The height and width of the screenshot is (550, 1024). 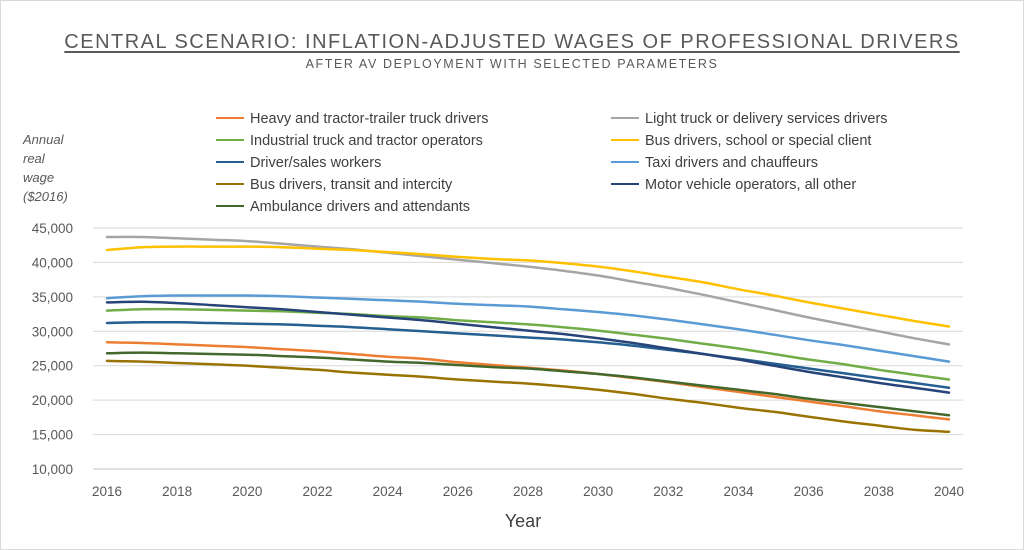 I want to click on x-tick-label: 2018, so click(x=177, y=491).